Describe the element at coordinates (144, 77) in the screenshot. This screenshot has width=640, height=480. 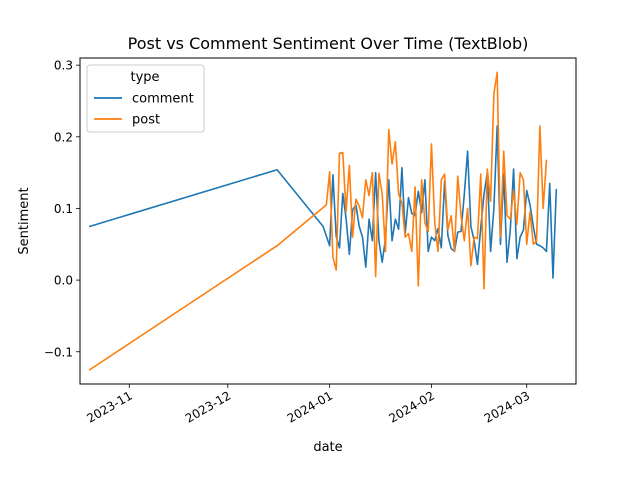
I see `legend-title: type` at that location.